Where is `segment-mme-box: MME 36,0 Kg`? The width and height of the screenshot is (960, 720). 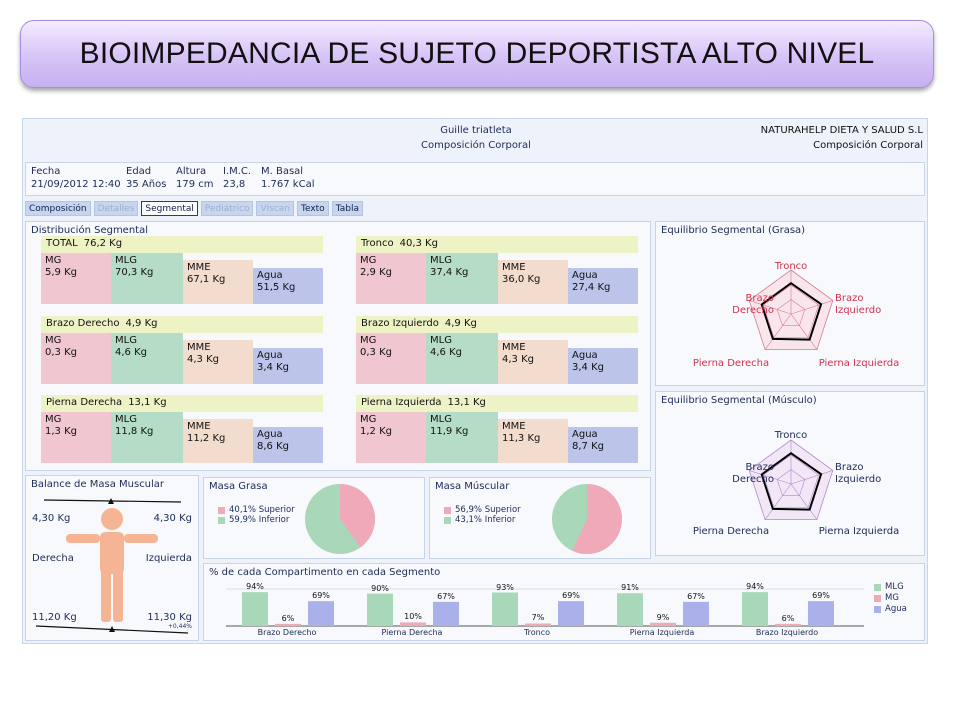
segment-mme-box: MME 36,0 Kg is located at coordinates (533, 282).